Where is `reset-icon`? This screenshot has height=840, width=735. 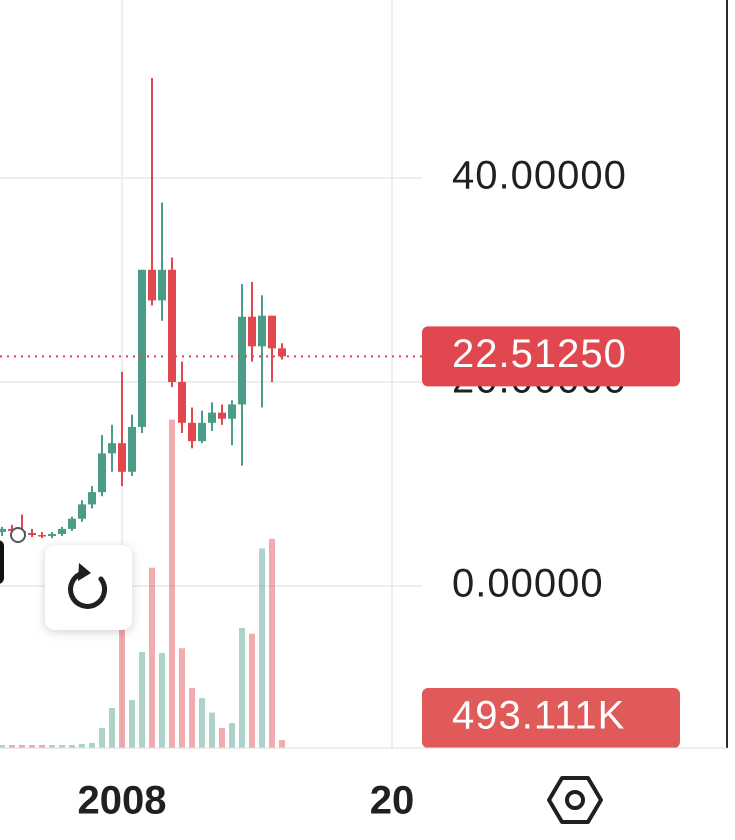
reset-icon is located at coordinates (87, 586).